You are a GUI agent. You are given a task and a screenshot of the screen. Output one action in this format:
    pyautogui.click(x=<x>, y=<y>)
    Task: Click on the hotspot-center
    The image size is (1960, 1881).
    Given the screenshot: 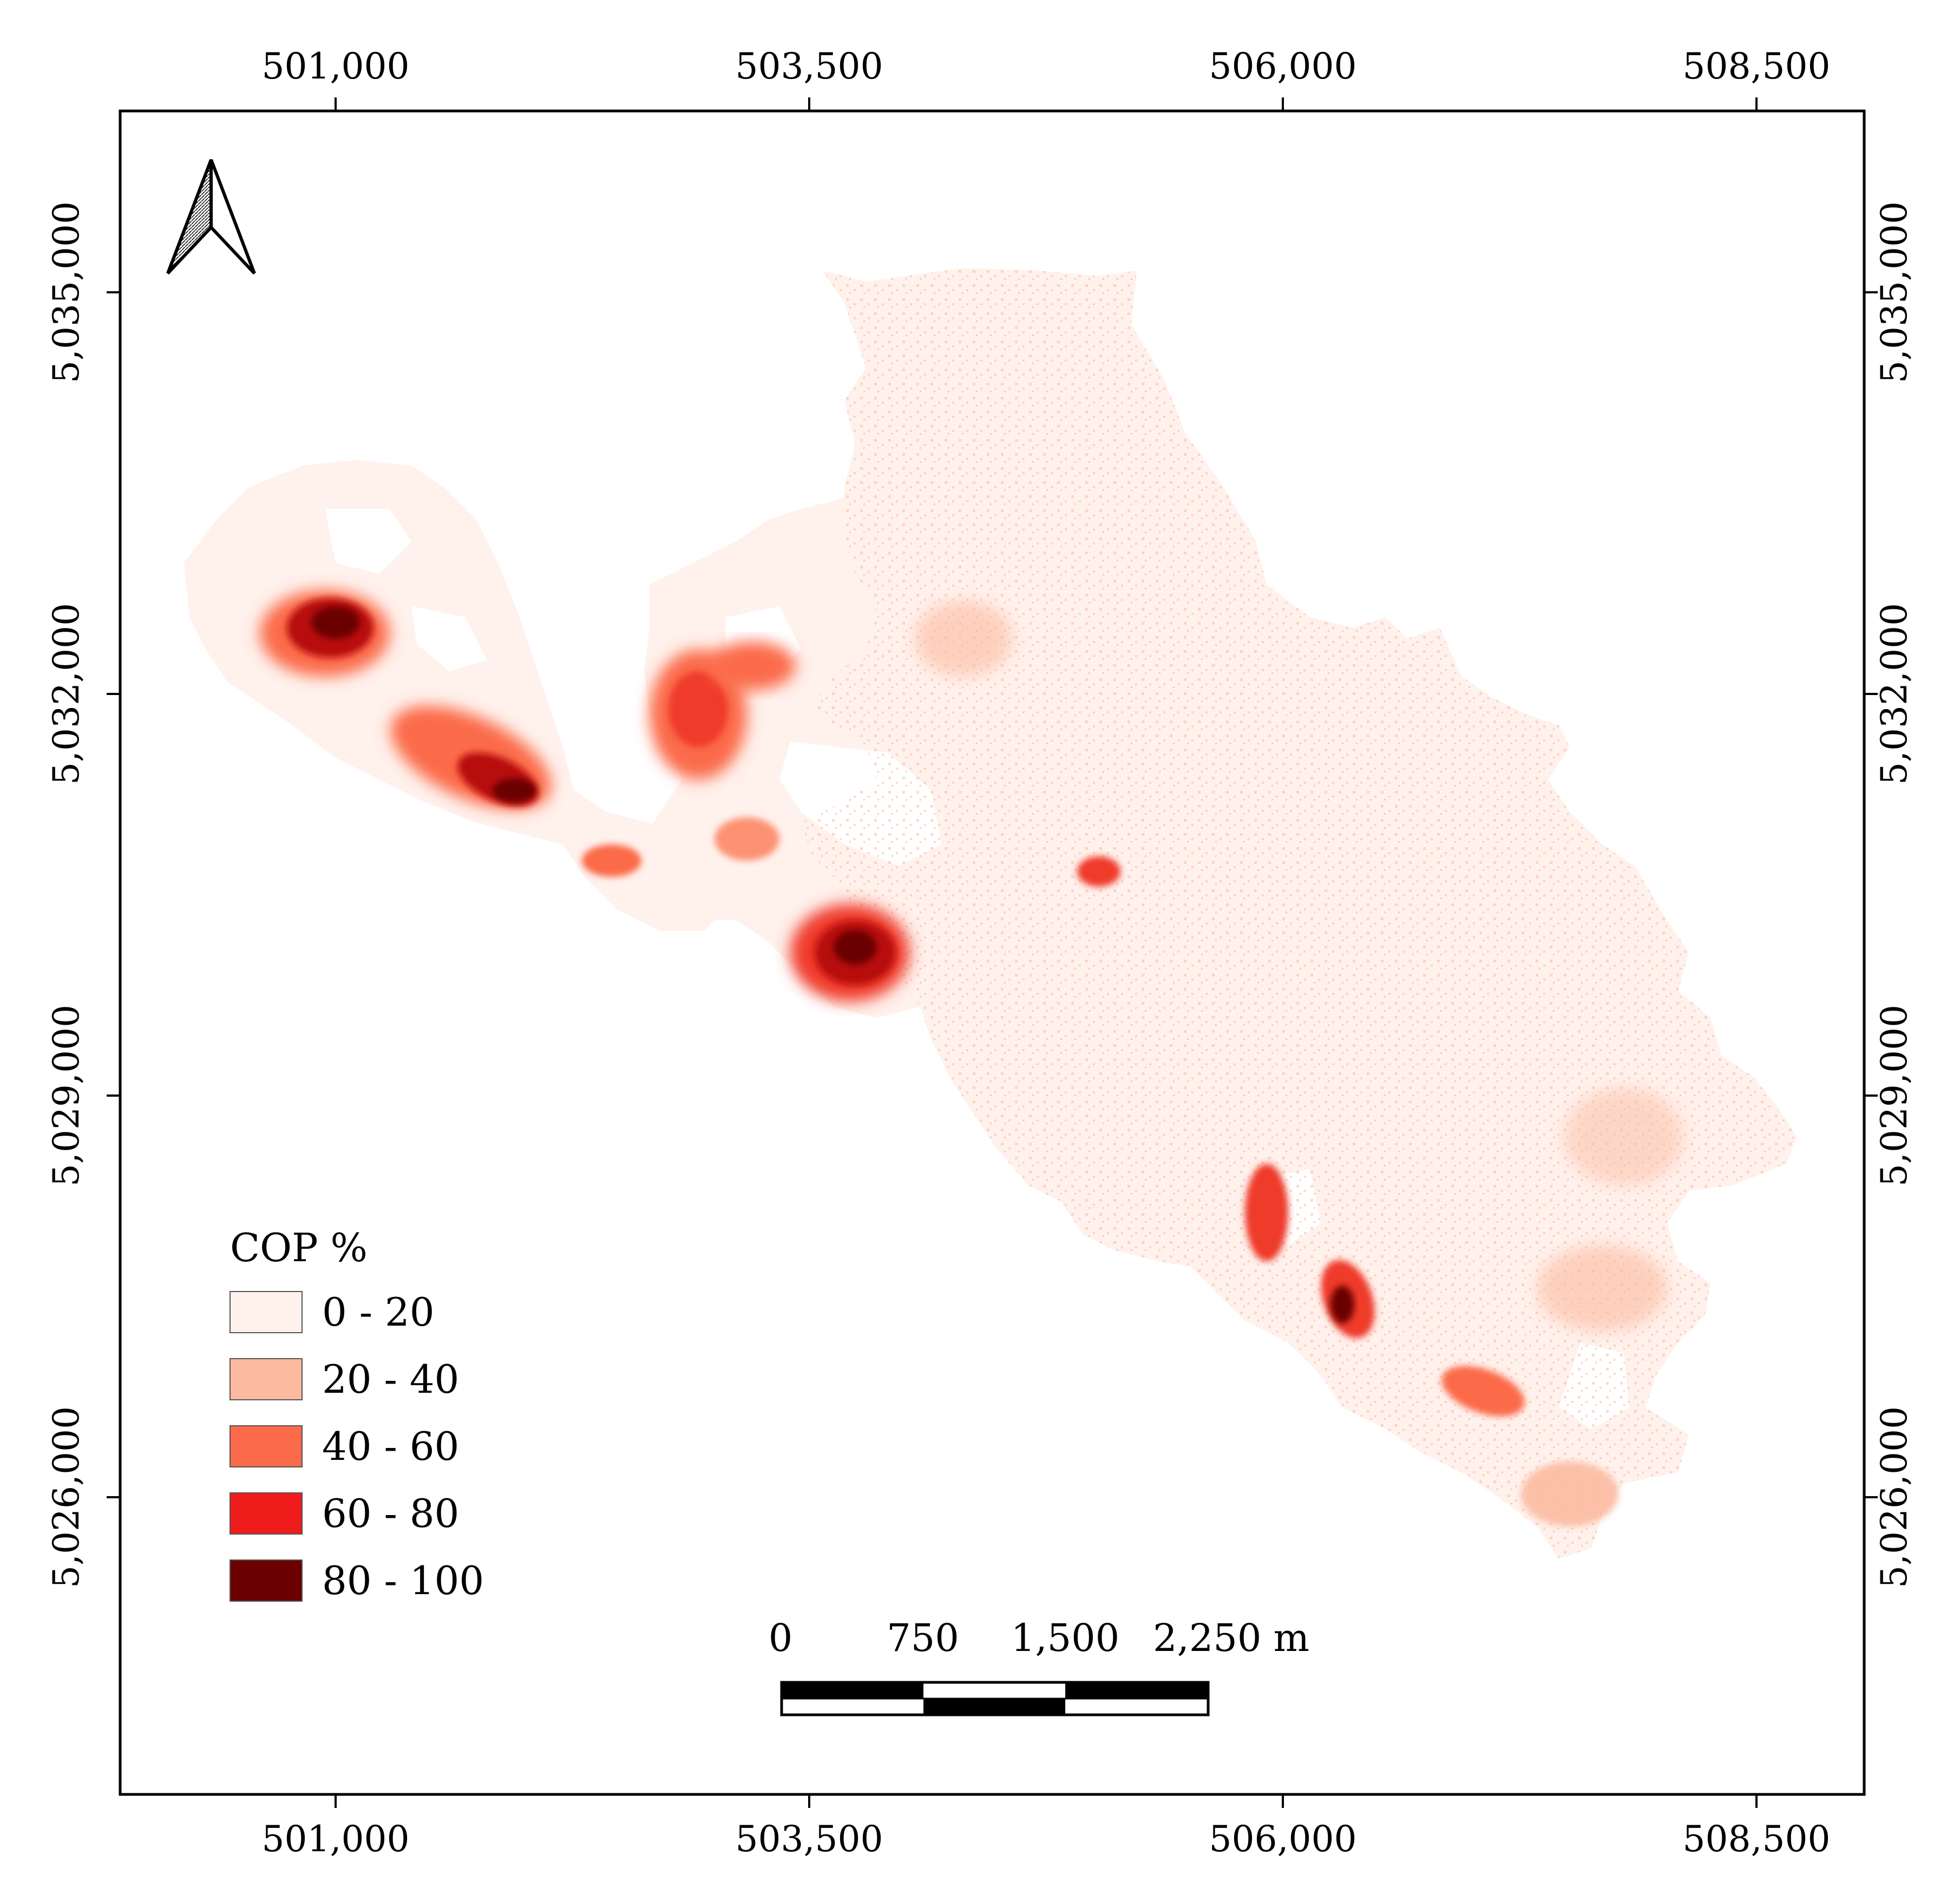 What is the action you would take?
    pyautogui.click(x=1098, y=871)
    